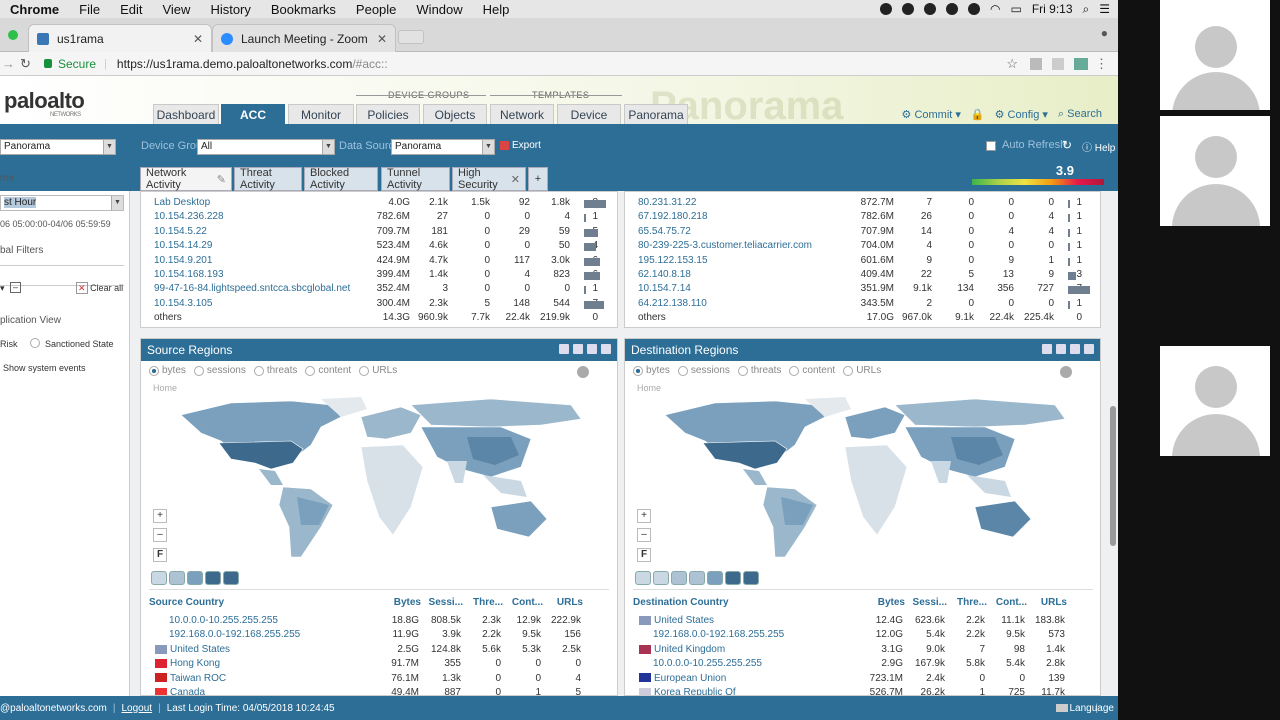 The width and height of the screenshot is (1280, 720). Describe the element at coordinates (681, 602) in the screenshot. I see `column-header-country: Destination Country` at that location.